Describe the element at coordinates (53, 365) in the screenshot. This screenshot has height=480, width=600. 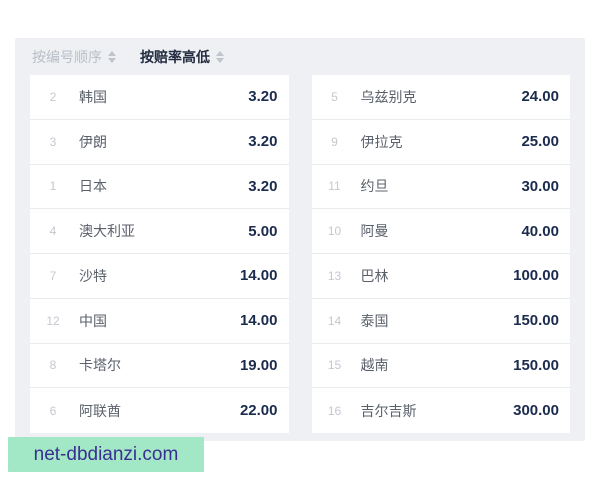
I see `row-index: 8` at that location.